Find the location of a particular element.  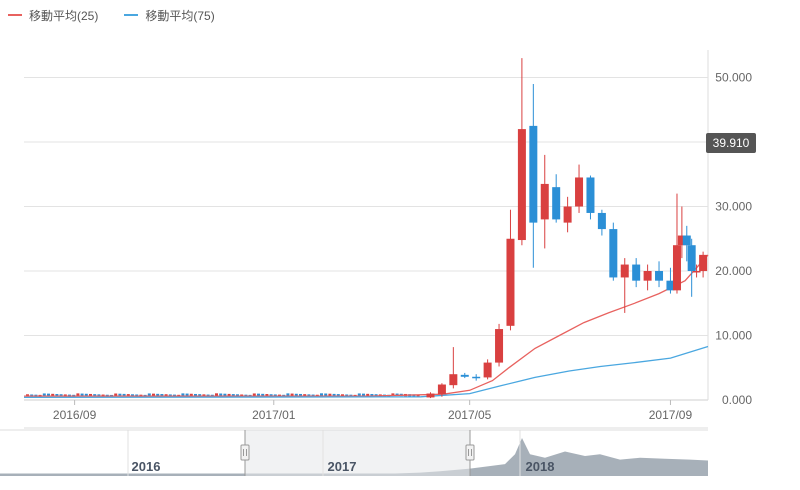

y-tick-label: 30.000 is located at coordinates (733, 207).